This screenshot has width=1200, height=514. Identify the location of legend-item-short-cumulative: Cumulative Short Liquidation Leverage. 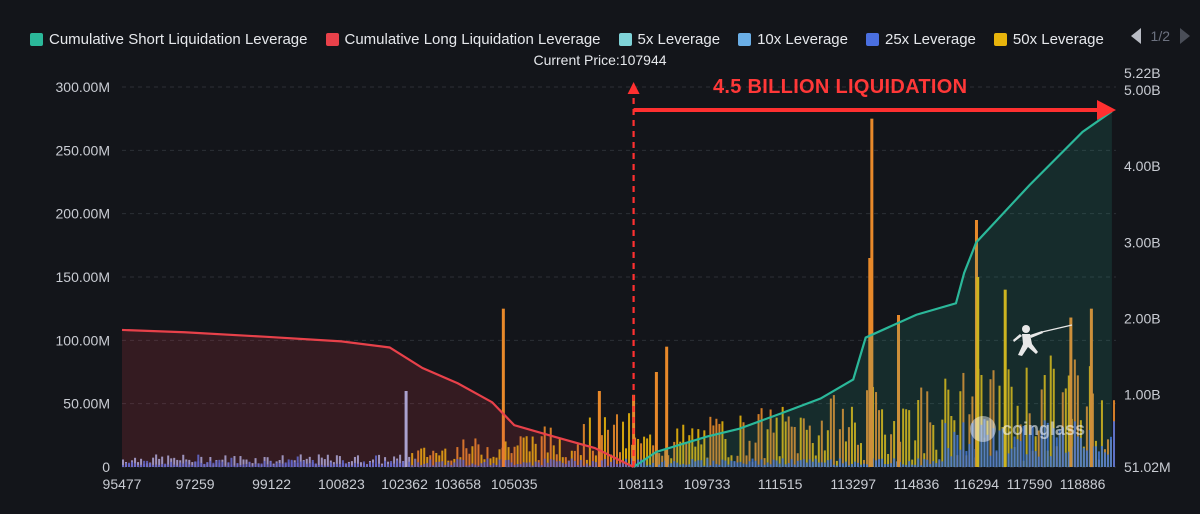
(169, 39).